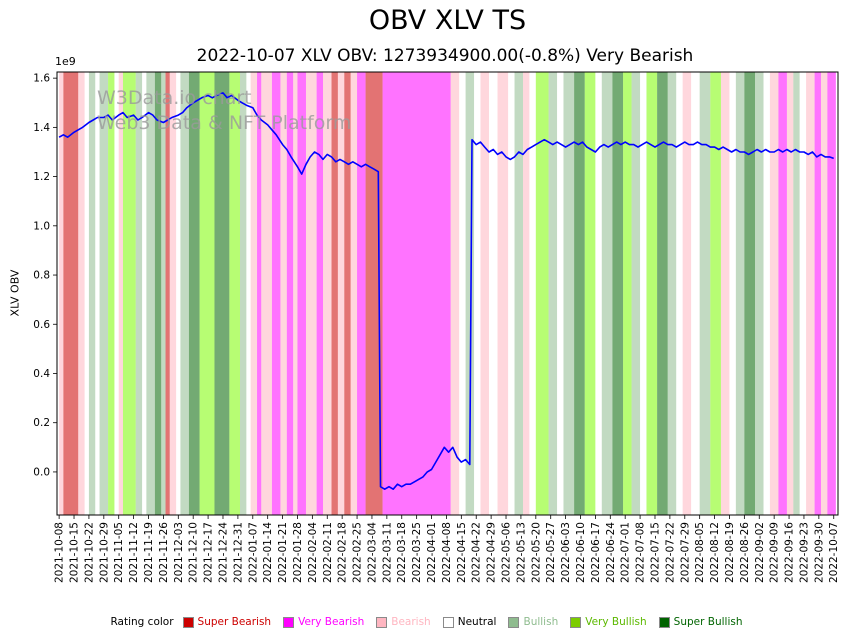  Describe the element at coordinates (700, 622) in the screenshot. I see `legend-item-super_bullish: Super Bullish` at that location.